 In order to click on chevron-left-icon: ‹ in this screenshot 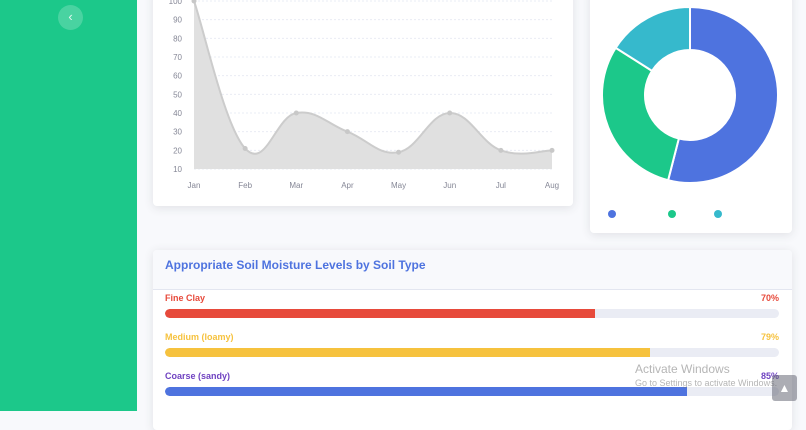, I will do `click(70, 17)`.